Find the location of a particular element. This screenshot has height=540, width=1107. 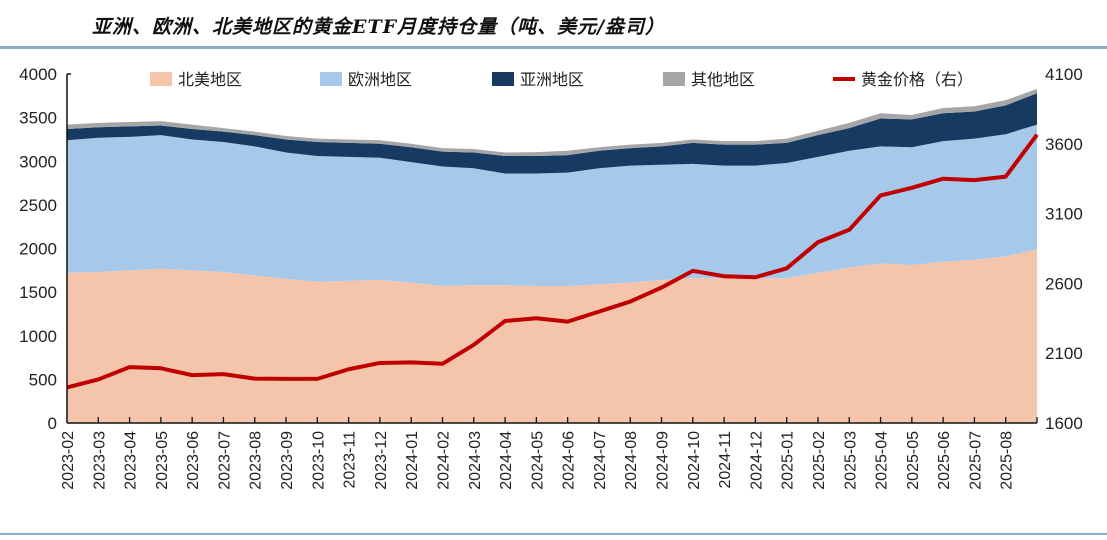

legend-label: 亚洲地区 is located at coordinates (552, 80).